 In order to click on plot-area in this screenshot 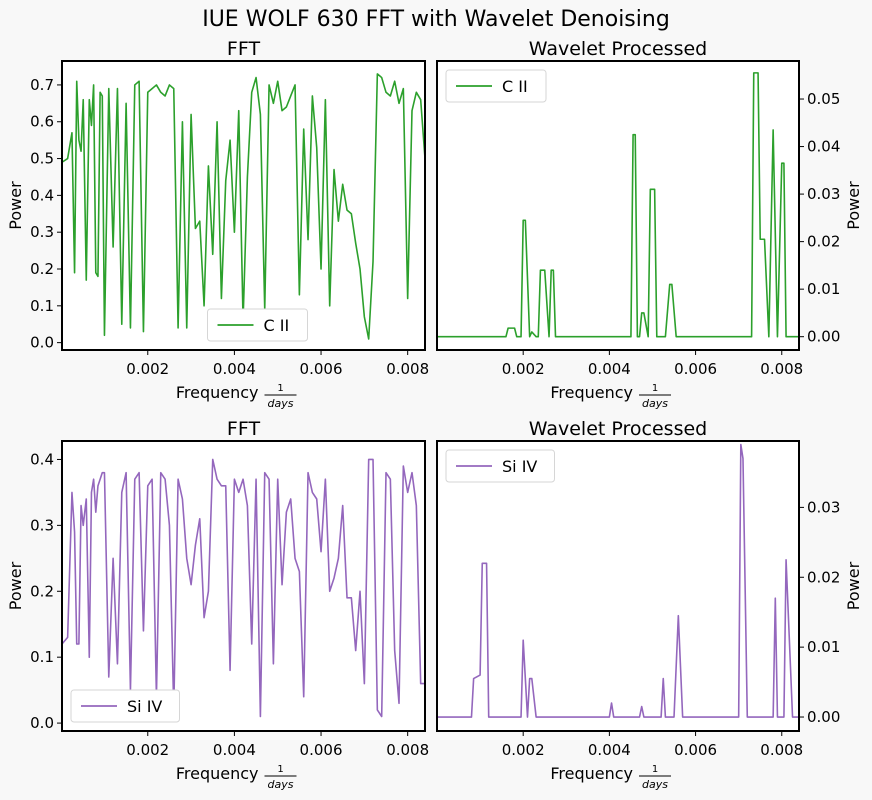, I will do `click(618, 205)`.